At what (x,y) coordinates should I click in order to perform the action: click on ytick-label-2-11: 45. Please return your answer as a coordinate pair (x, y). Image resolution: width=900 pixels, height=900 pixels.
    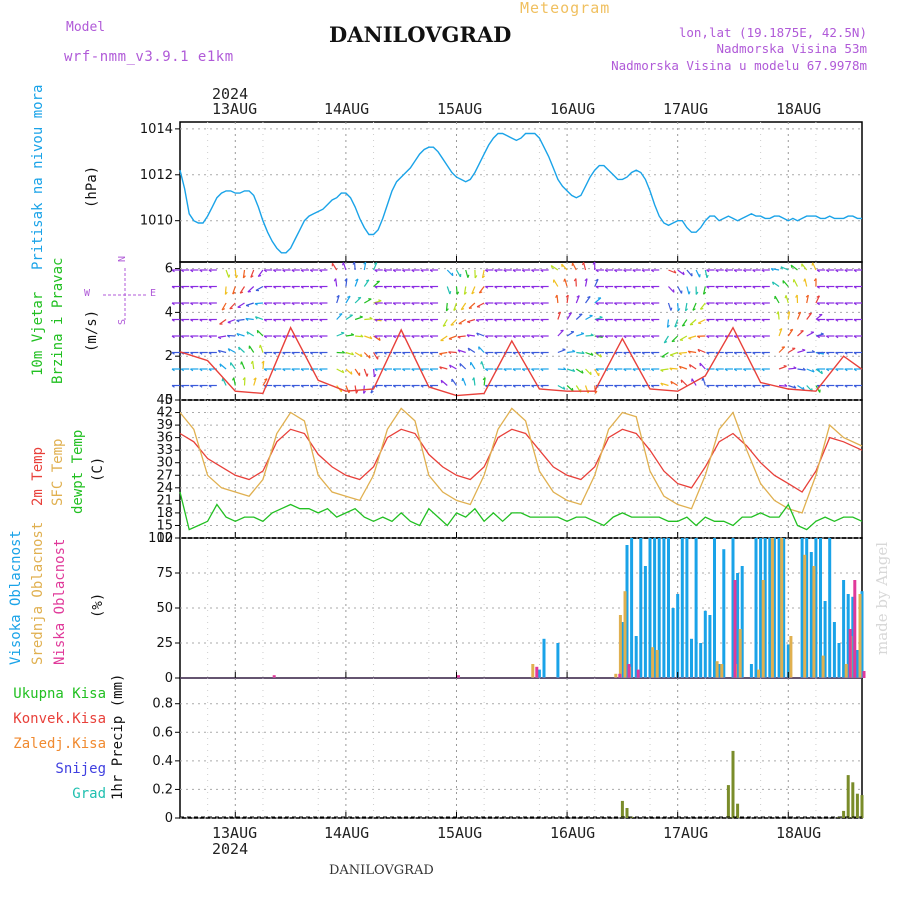
    Looking at the image, I should click on (164, 400).